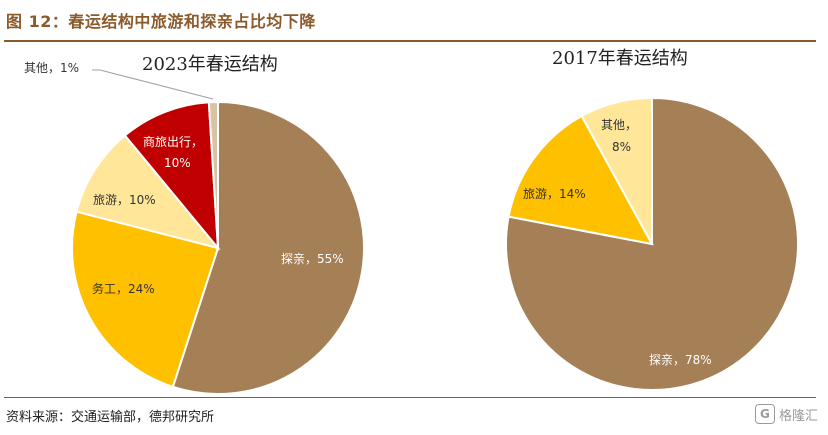 The height and width of the screenshot is (435, 828). Describe the element at coordinates (616, 170) in the screenshot. I see `pie-2017-slice-qita` at that location.